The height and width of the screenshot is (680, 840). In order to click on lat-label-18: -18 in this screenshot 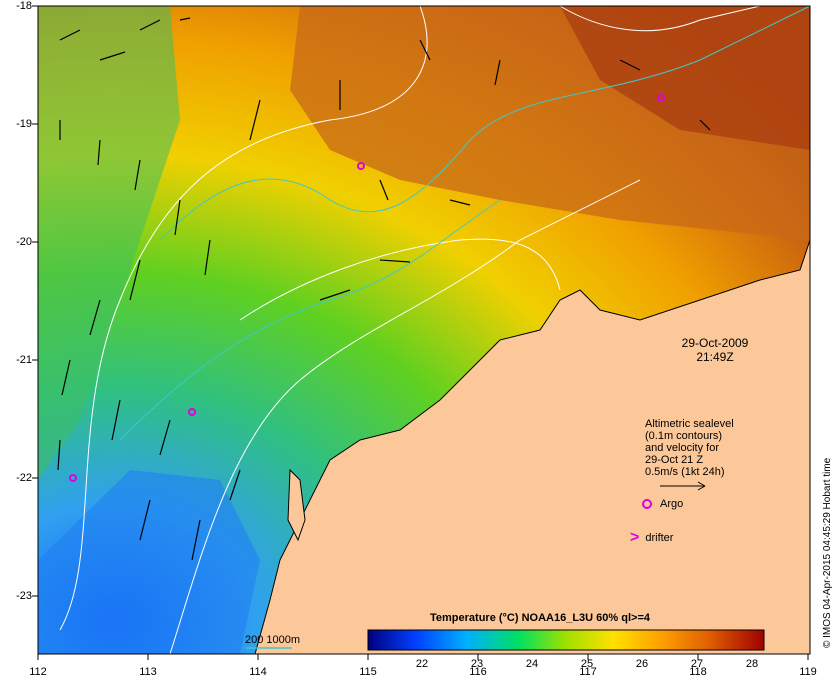, I will do `click(24, 6)`.